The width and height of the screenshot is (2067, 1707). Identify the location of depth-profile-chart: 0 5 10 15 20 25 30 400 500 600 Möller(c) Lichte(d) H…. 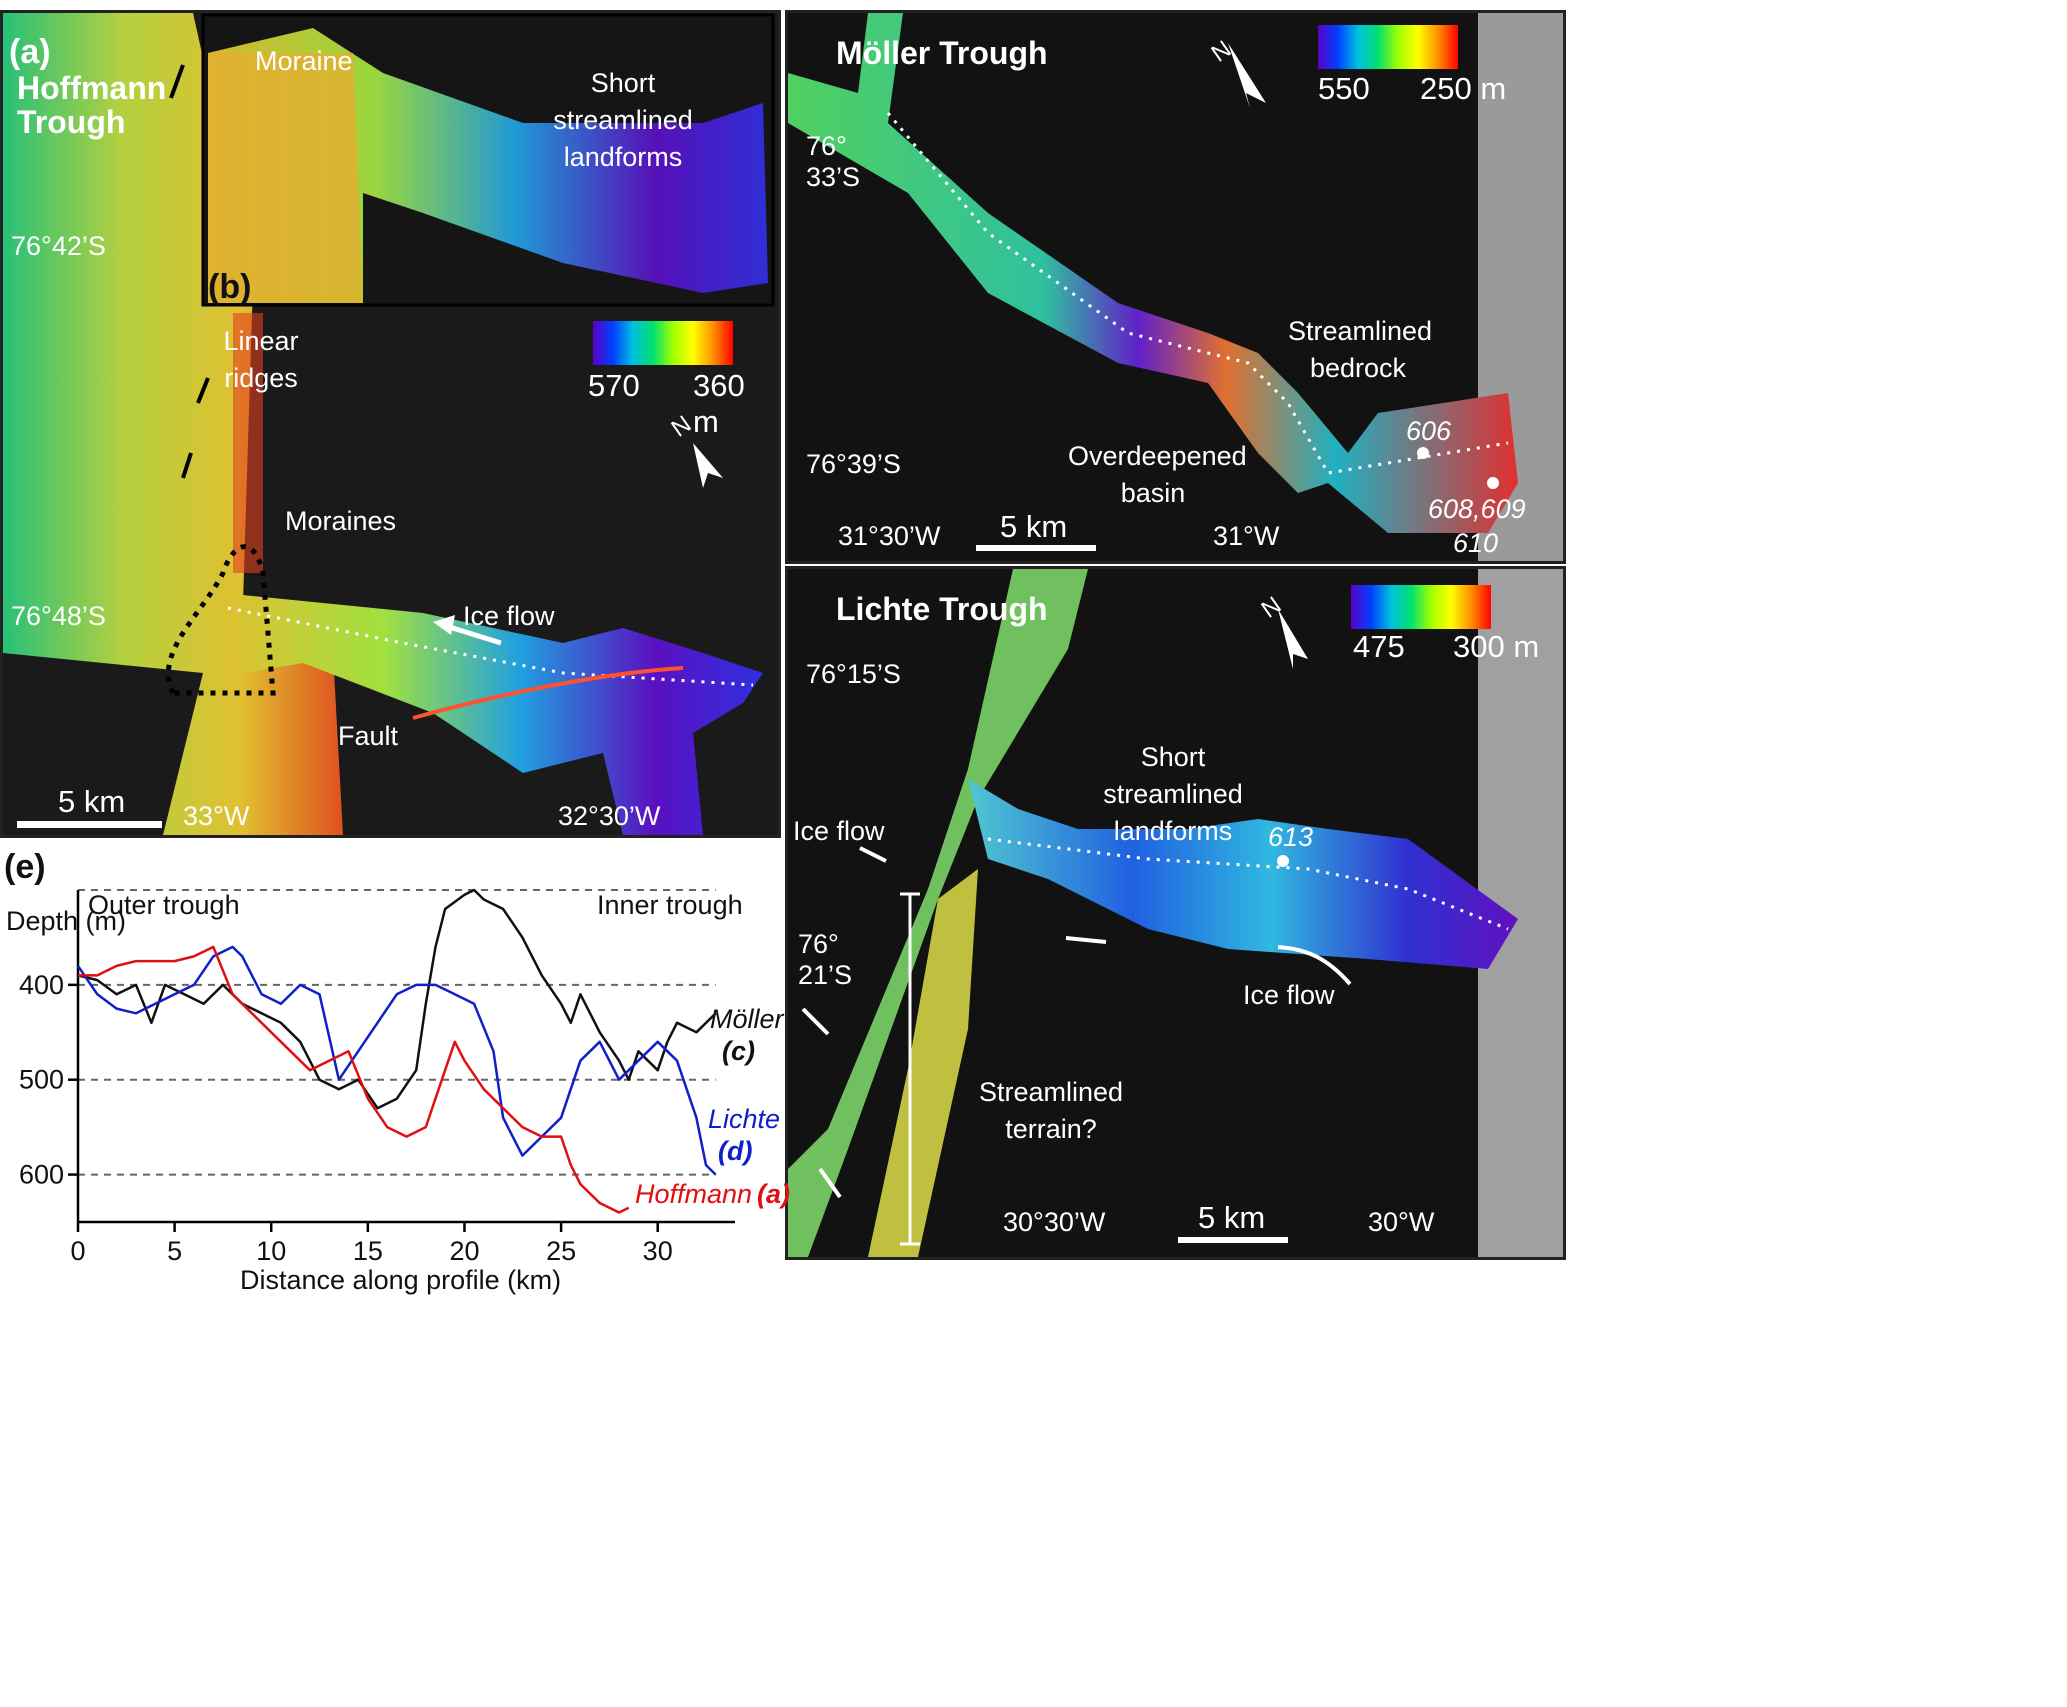
(404, 1077).